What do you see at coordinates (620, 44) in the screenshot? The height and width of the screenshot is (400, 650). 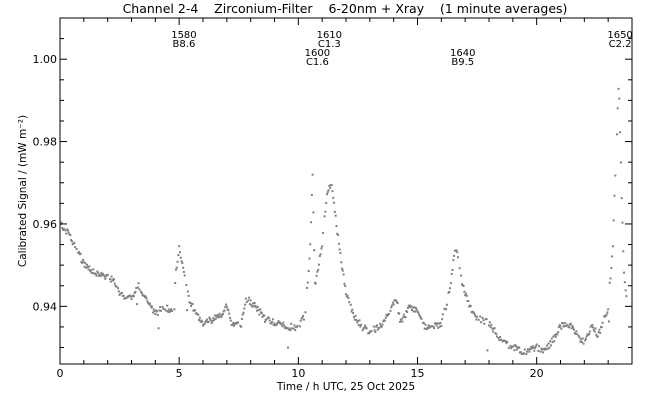 I see `flare-class-label: C2.2` at bounding box center [620, 44].